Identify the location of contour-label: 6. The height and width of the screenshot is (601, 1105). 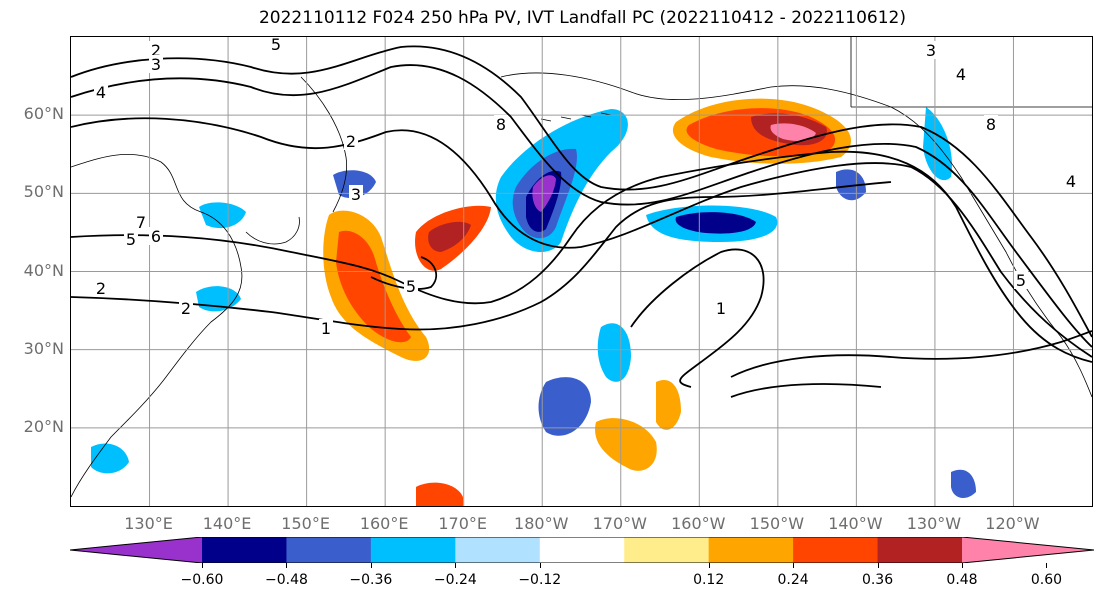
(156, 236).